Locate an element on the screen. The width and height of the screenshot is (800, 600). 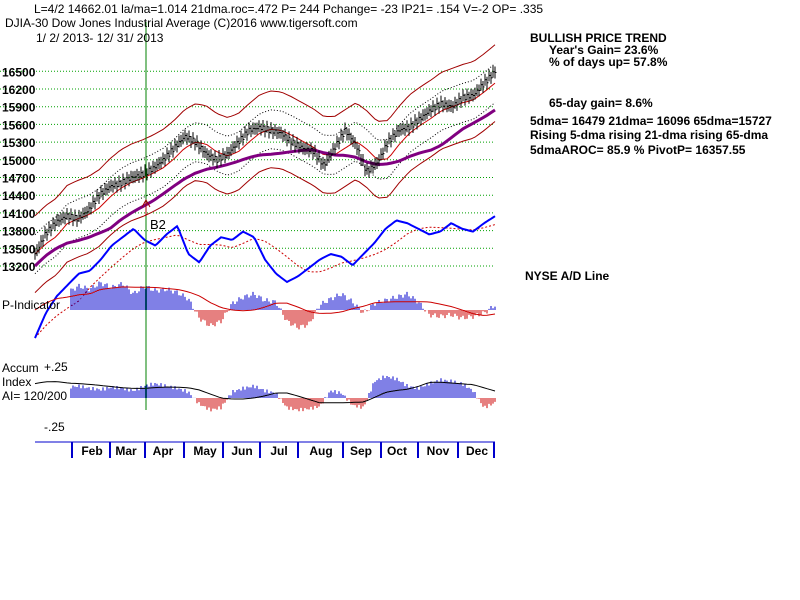
signal-arrowhead is located at coordinates (146, 203).